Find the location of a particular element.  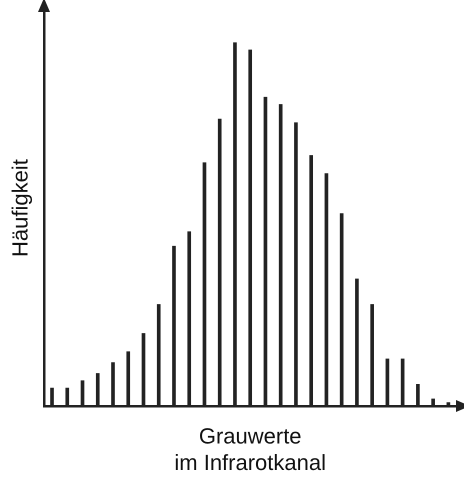

x-axis-title: Grauwerte im Infrarotkanal is located at coordinates (250, 449).